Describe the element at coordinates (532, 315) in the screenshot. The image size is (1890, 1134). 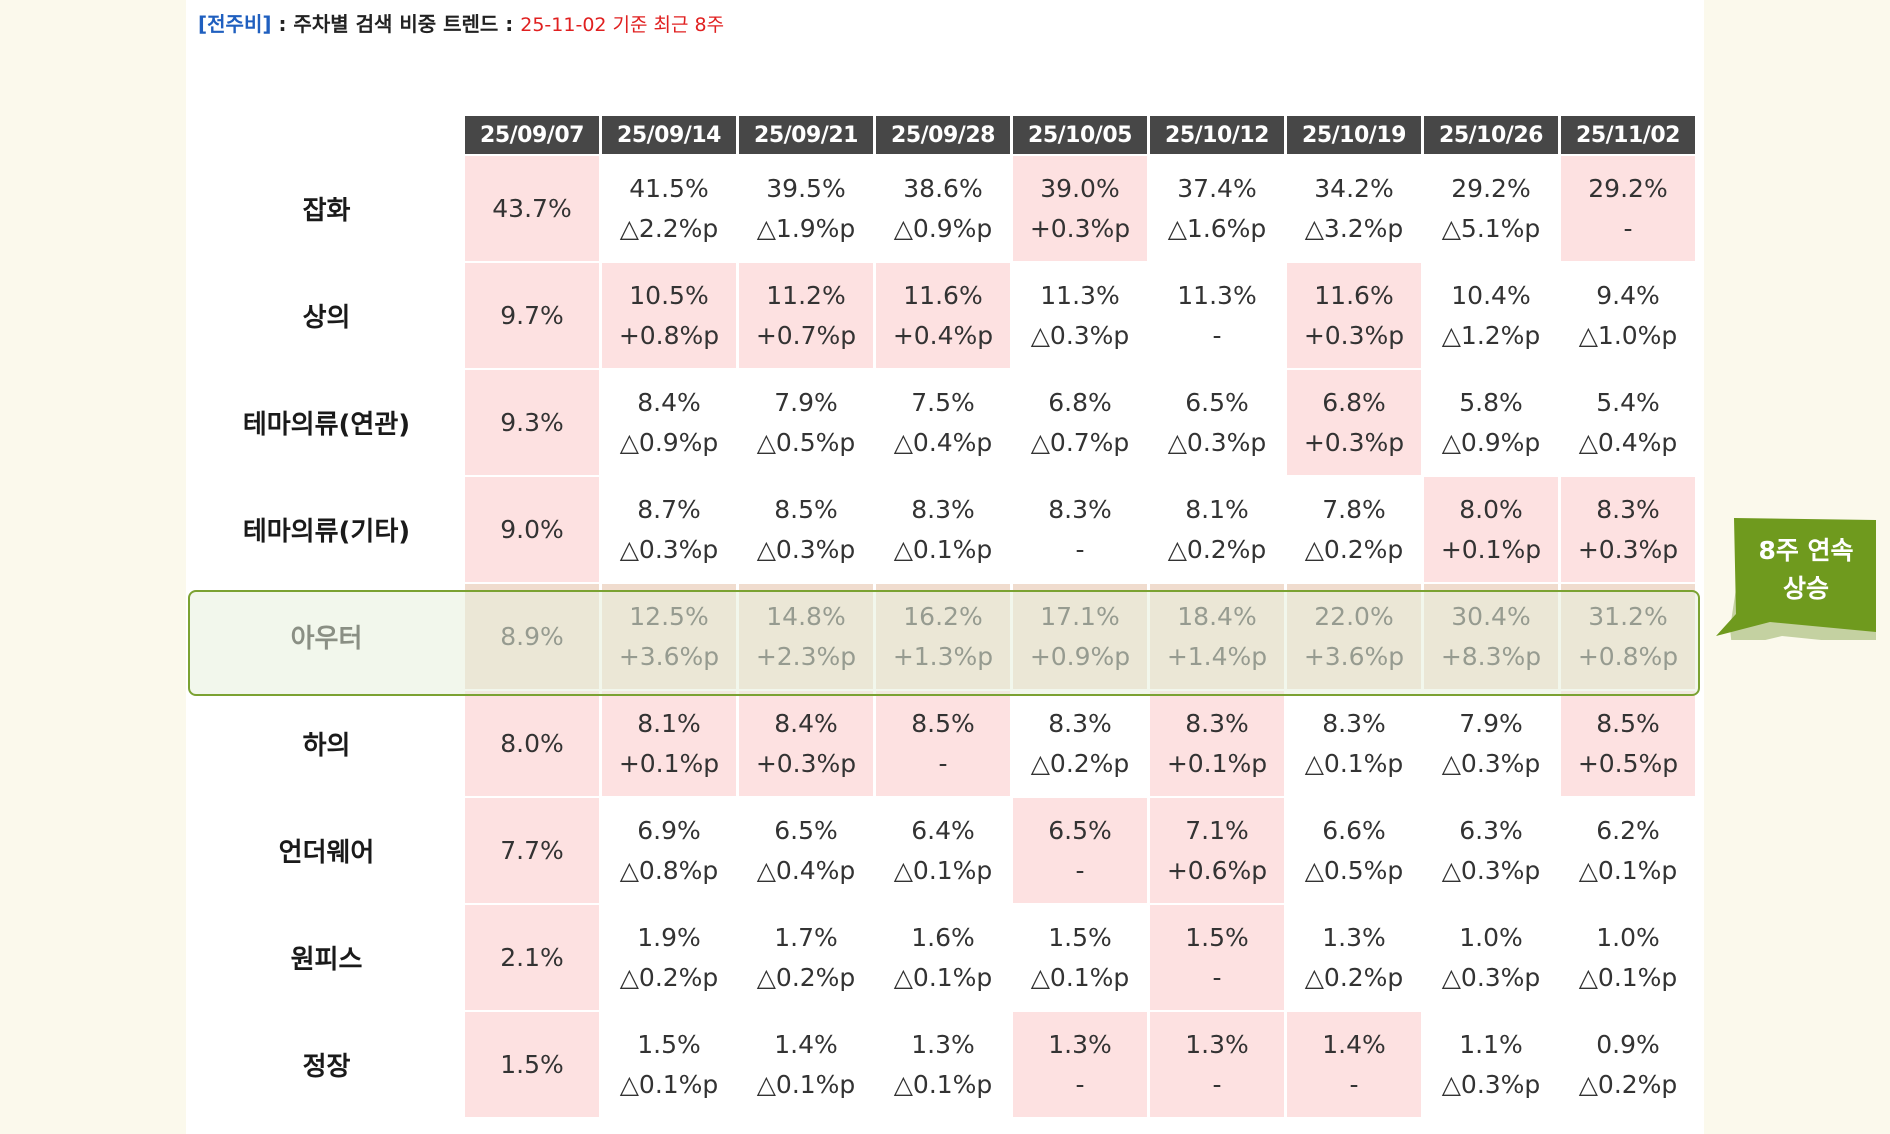
I see `share-cell: 9.7%` at that location.